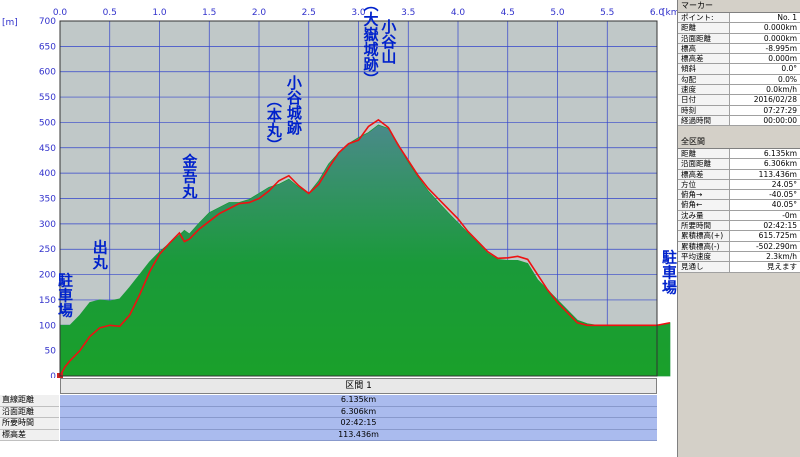 The height and width of the screenshot is (457, 800). Describe the element at coordinates (704, 246) in the screenshot. I see `section-key: 累積標高(-)` at that location.